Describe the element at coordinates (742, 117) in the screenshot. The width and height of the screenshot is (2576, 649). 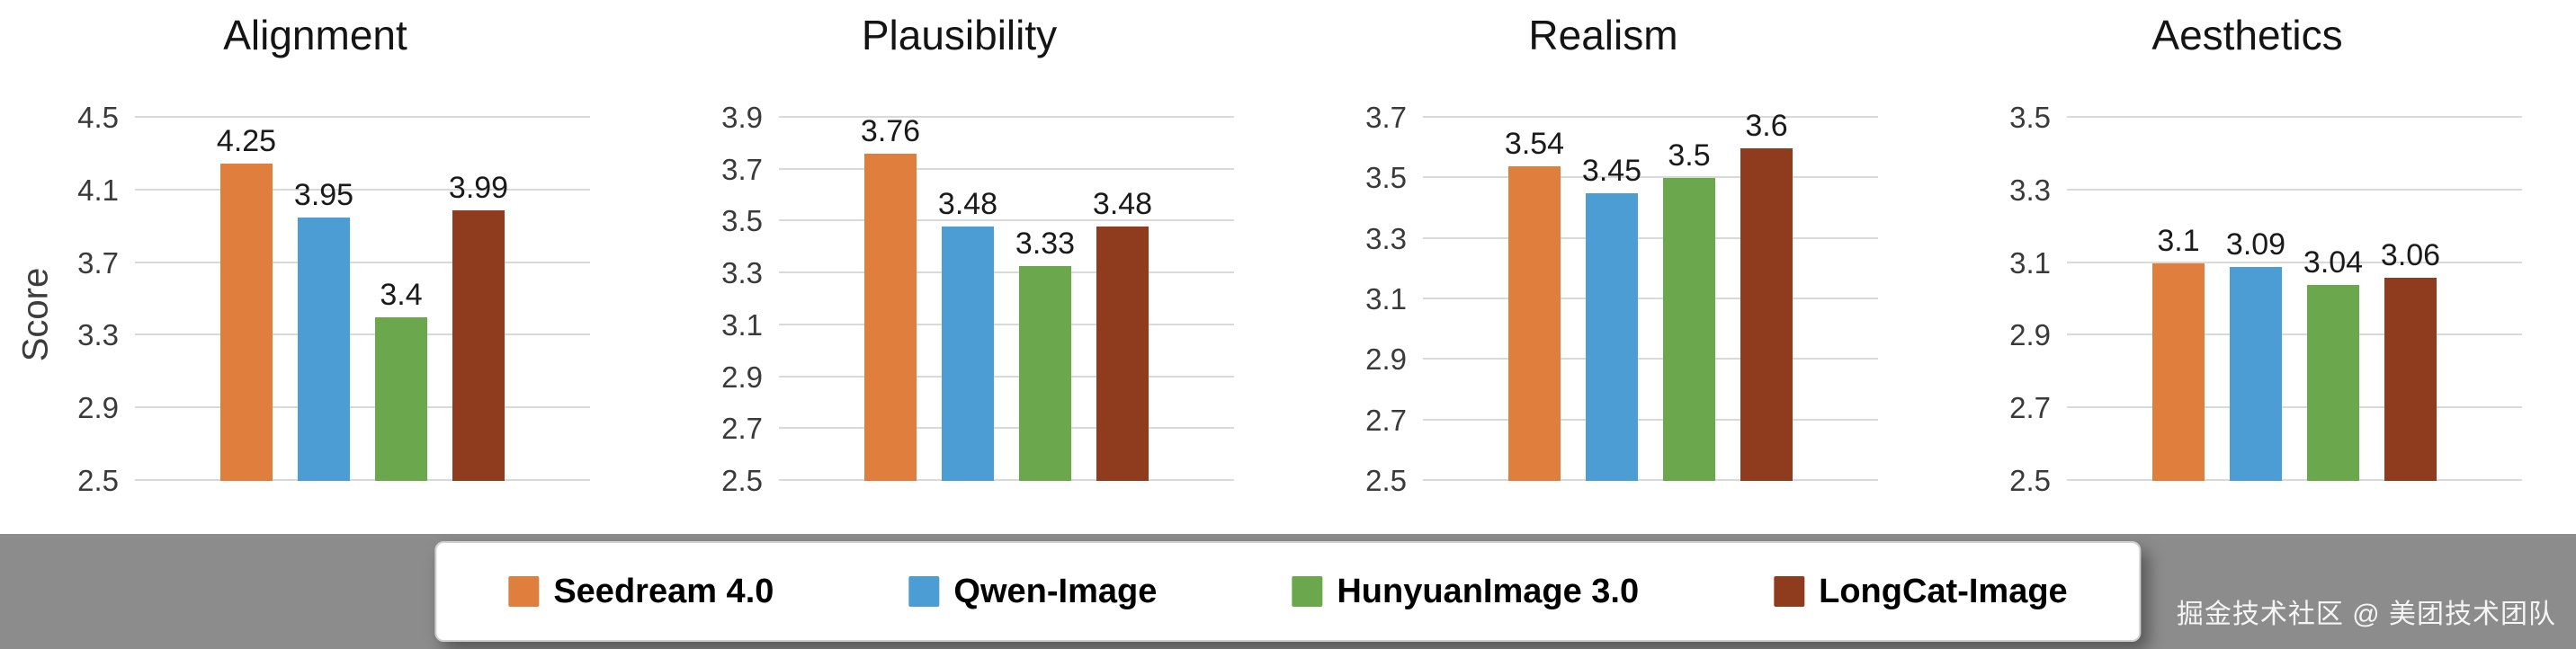
I see `y-axis-tick-label: 3.9` at that location.